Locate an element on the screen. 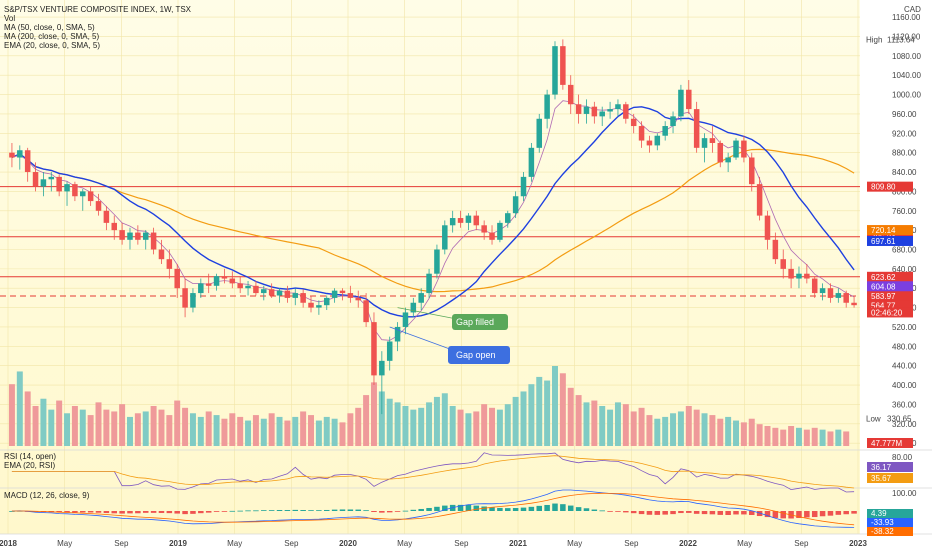  x-tick-label: 2022 is located at coordinates (688, 543).